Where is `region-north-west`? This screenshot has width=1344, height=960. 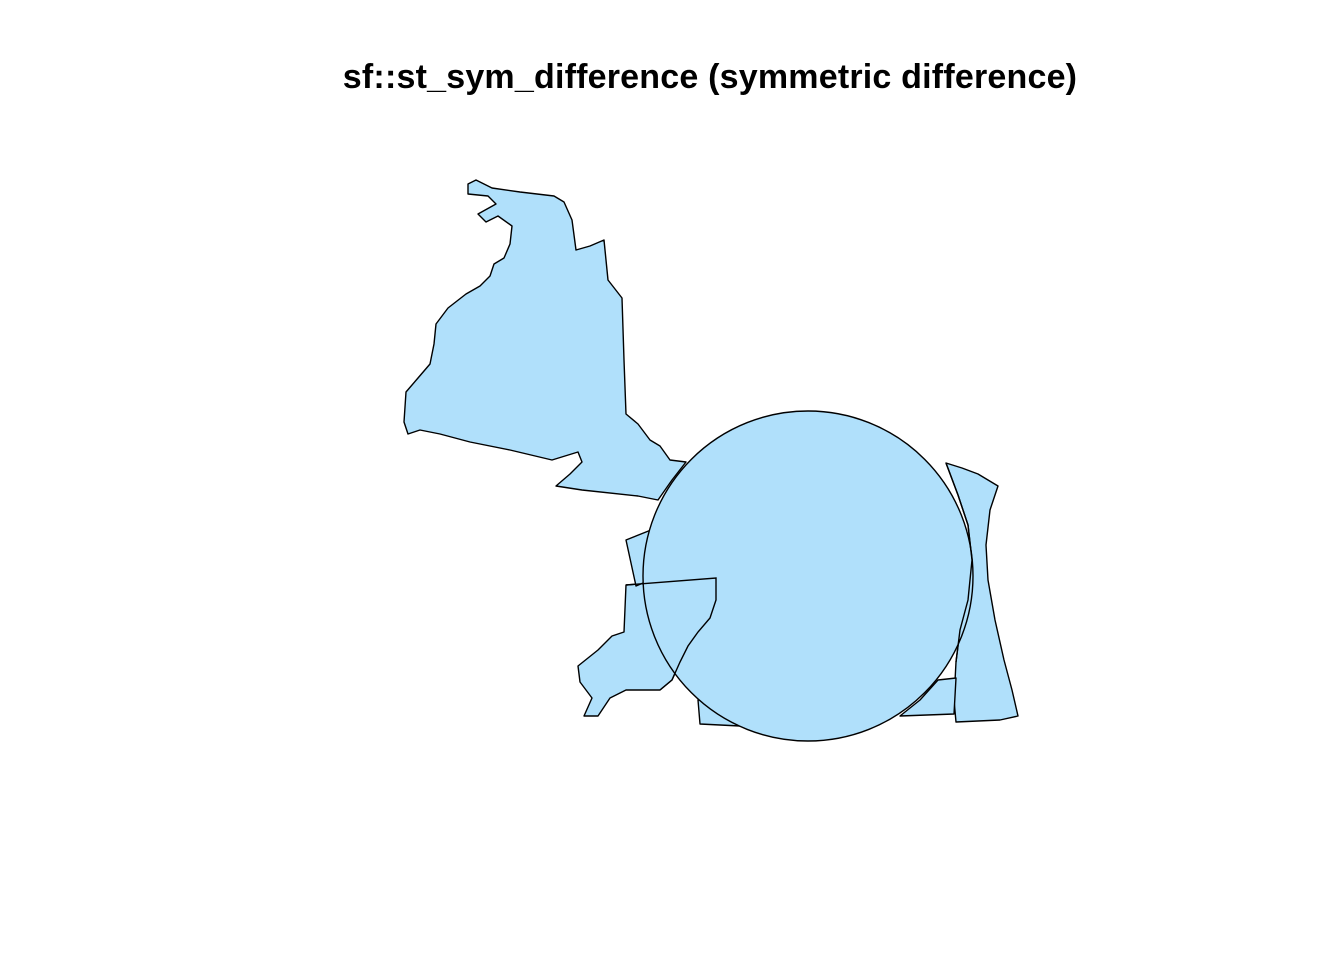
region-north-west is located at coordinates (545, 340).